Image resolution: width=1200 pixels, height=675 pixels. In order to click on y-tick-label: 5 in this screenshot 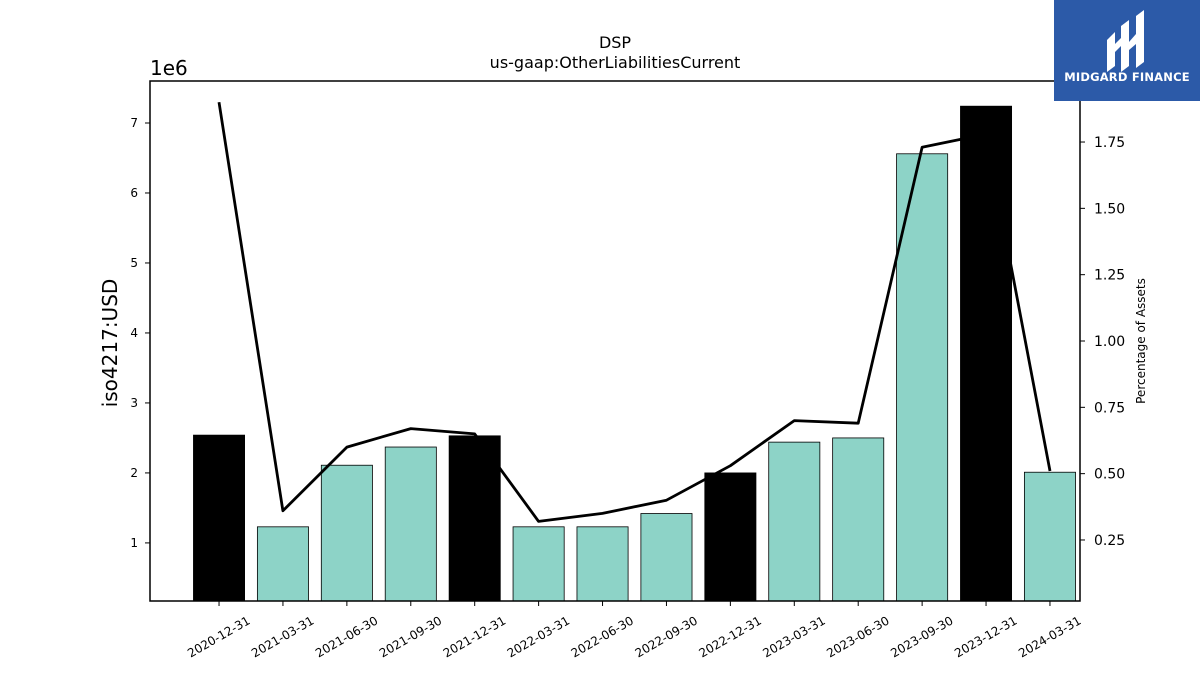, I will do `click(134, 263)`.